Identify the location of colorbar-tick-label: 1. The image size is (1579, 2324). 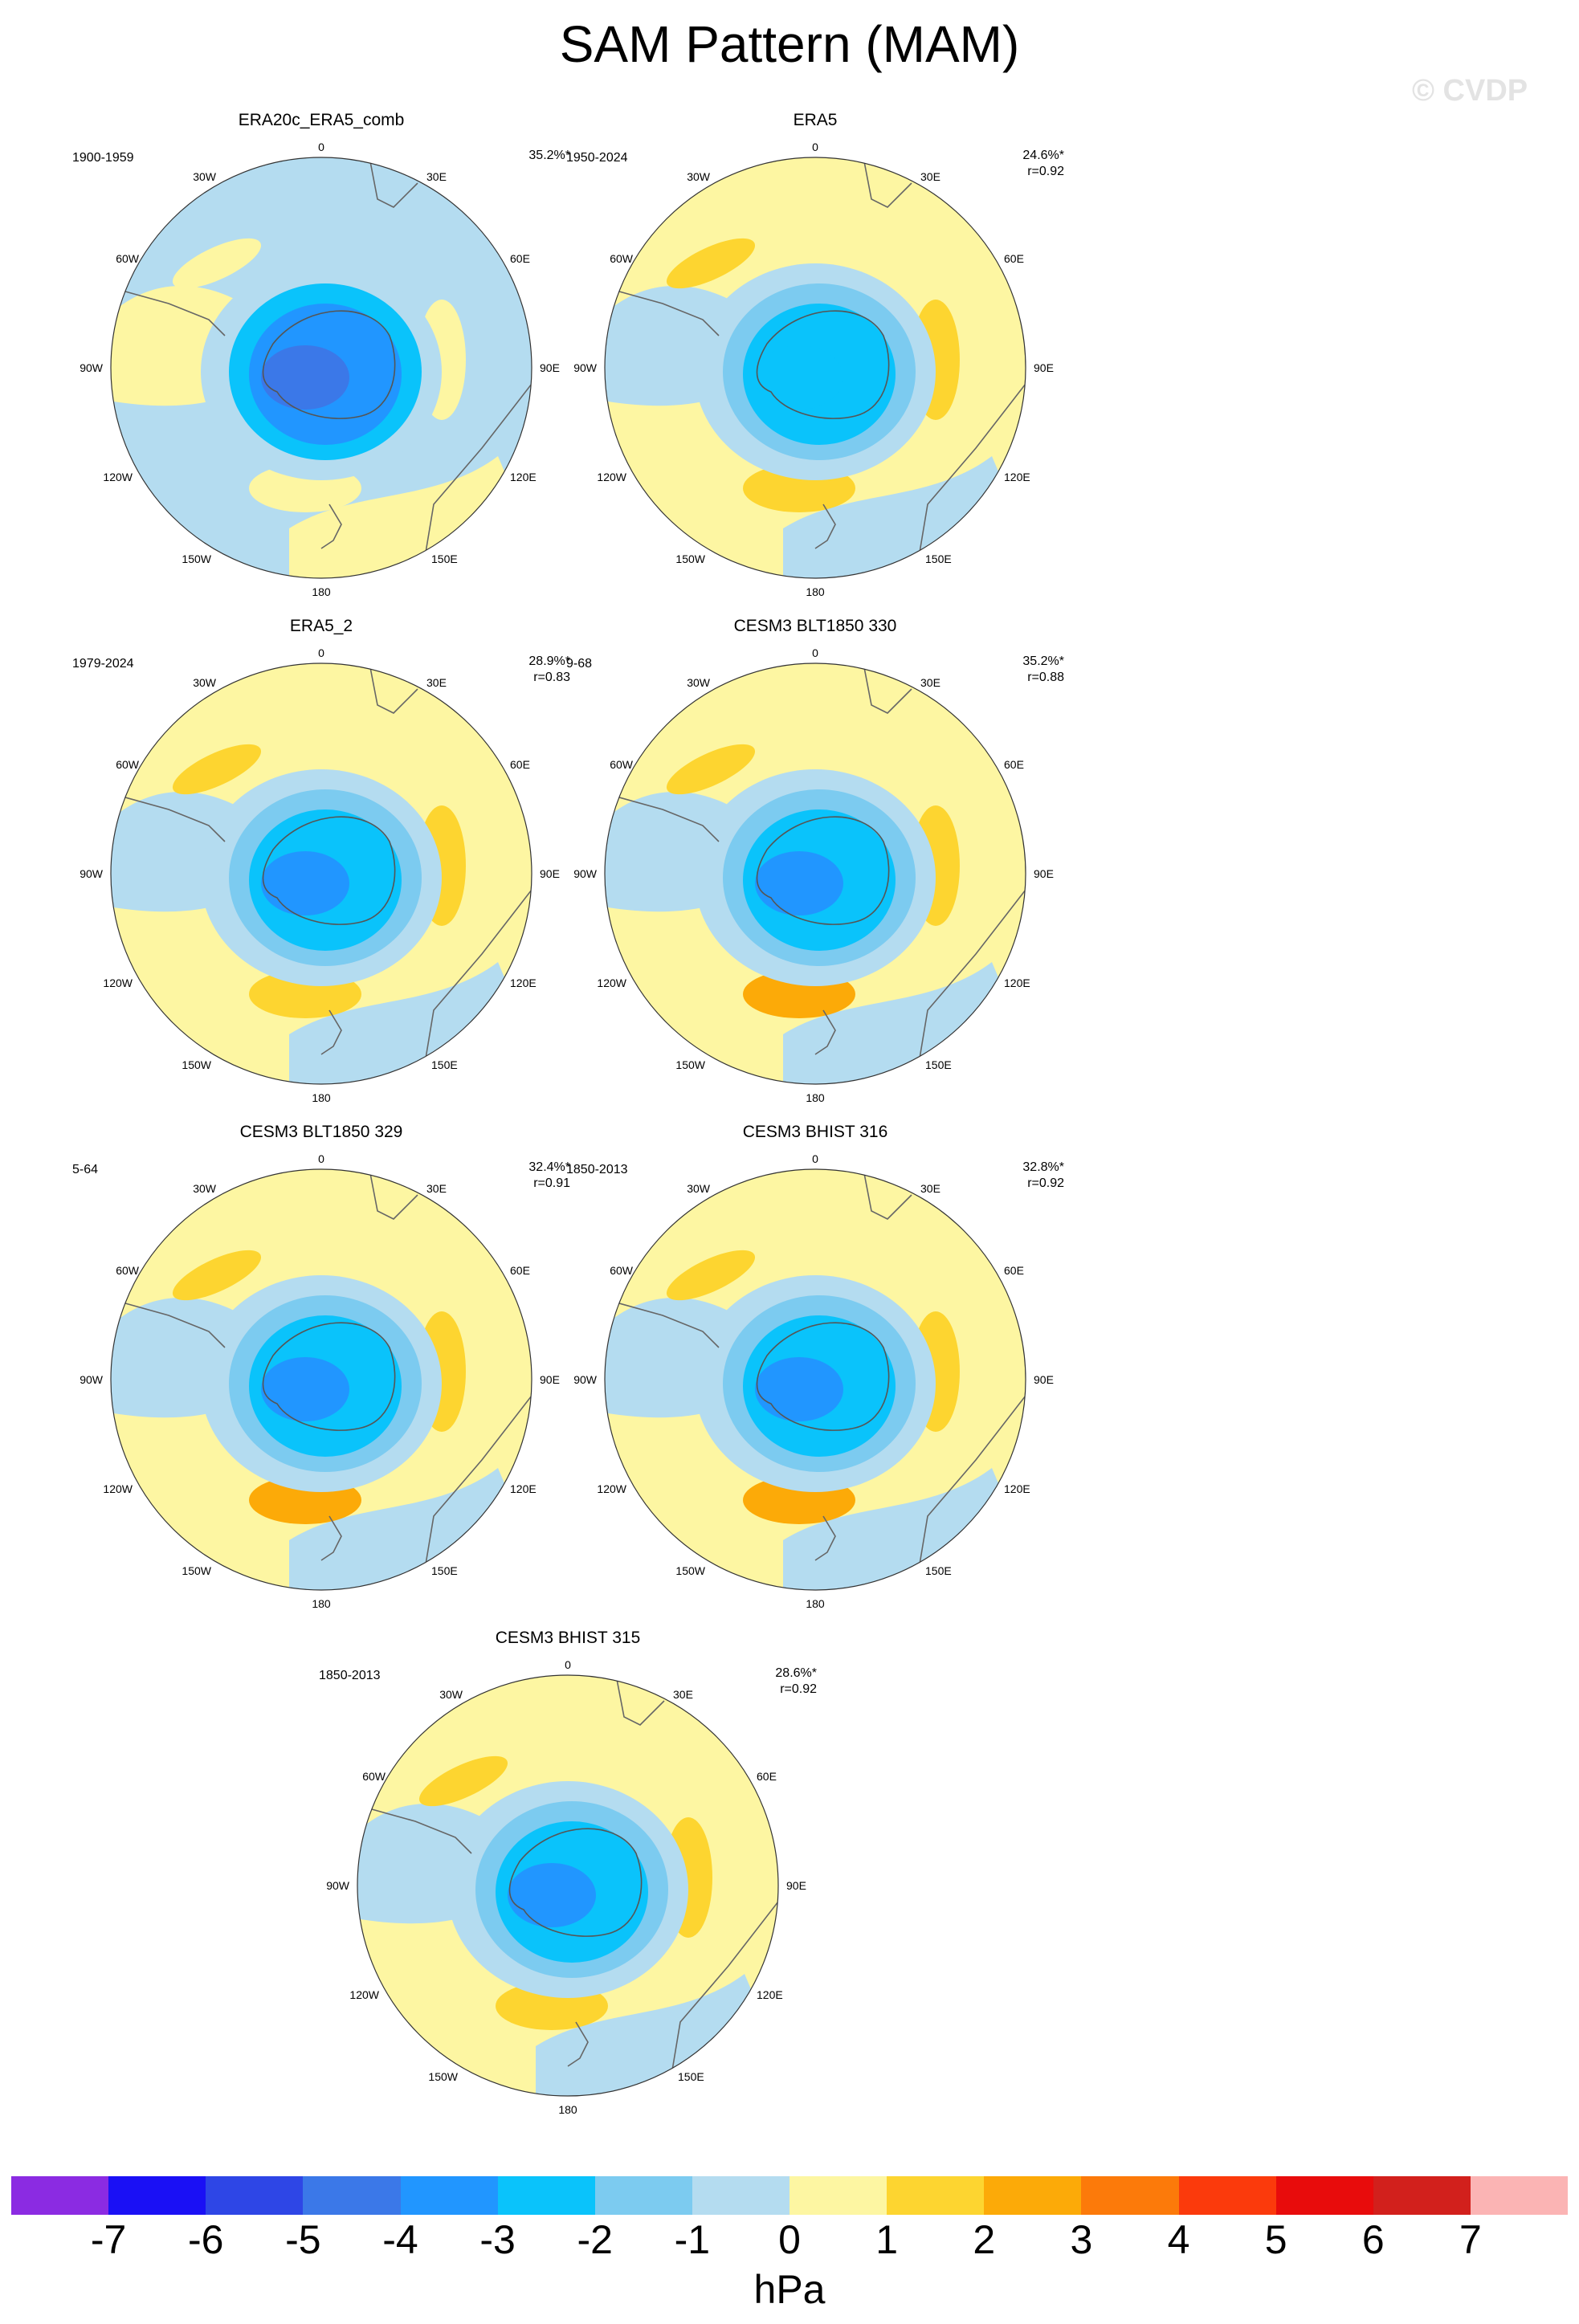
(887, 2240).